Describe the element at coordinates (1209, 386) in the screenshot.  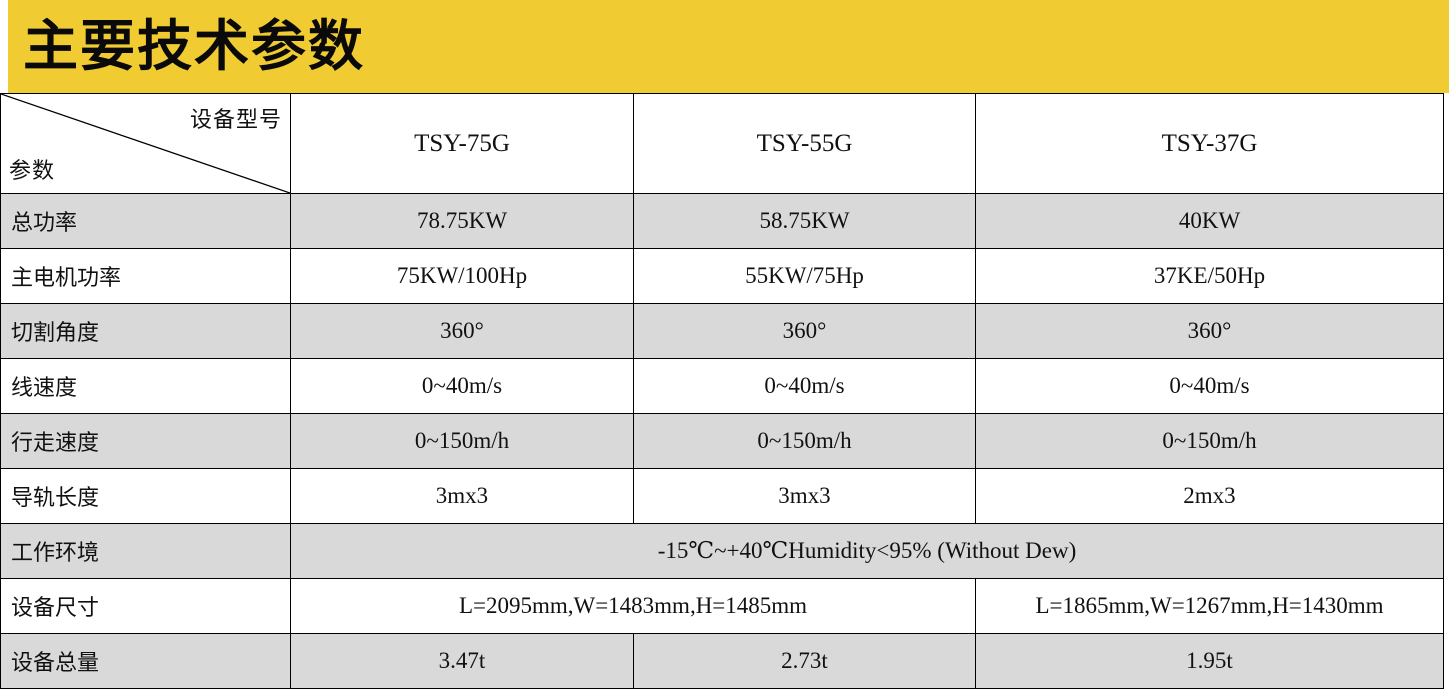
I see `cell-line-speed-37g: 0~40m/s` at that location.